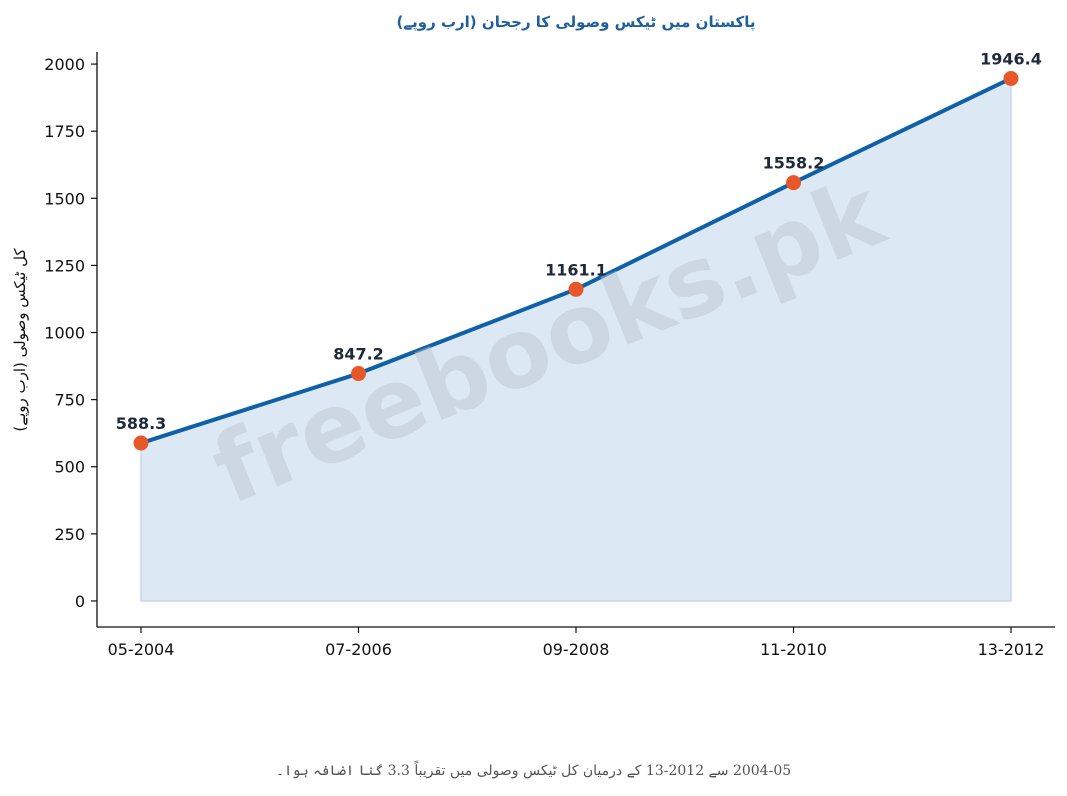 This screenshot has width=1067, height=796. I want to click on data-label: 588.3, so click(141, 423).